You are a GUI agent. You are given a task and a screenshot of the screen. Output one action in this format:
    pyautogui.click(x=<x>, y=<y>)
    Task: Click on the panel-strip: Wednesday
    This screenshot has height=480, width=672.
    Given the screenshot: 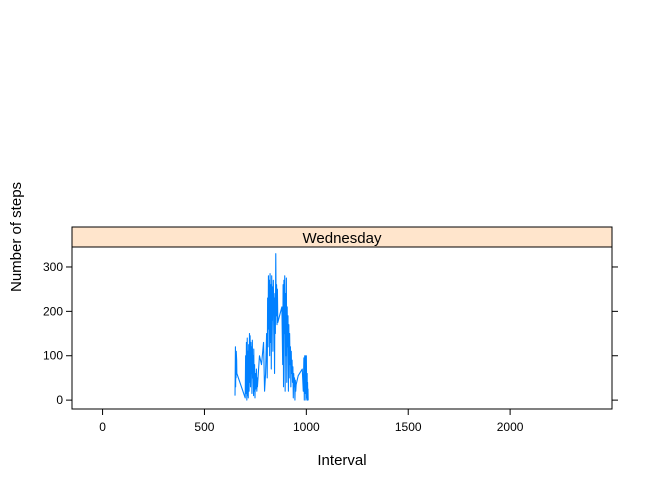 What is the action you would take?
    pyautogui.click(x=342, y=237)
    